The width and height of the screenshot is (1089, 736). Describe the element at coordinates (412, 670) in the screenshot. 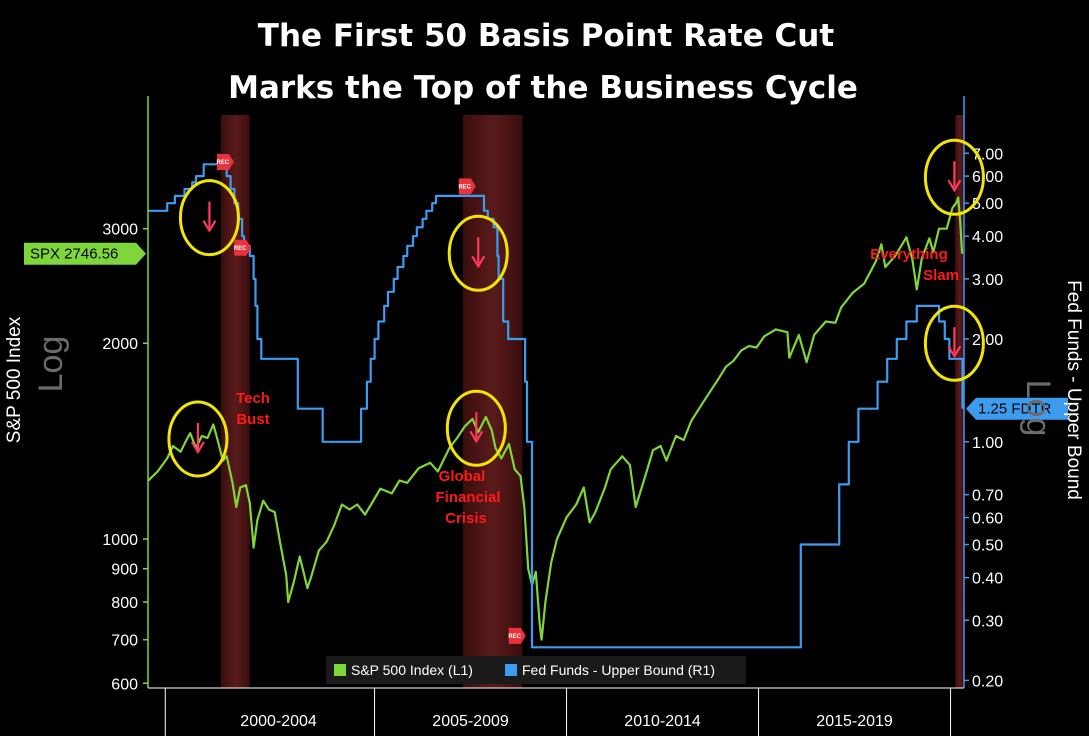

I see `legend-label-spx: S&P 500 Index (L1)` at that location.